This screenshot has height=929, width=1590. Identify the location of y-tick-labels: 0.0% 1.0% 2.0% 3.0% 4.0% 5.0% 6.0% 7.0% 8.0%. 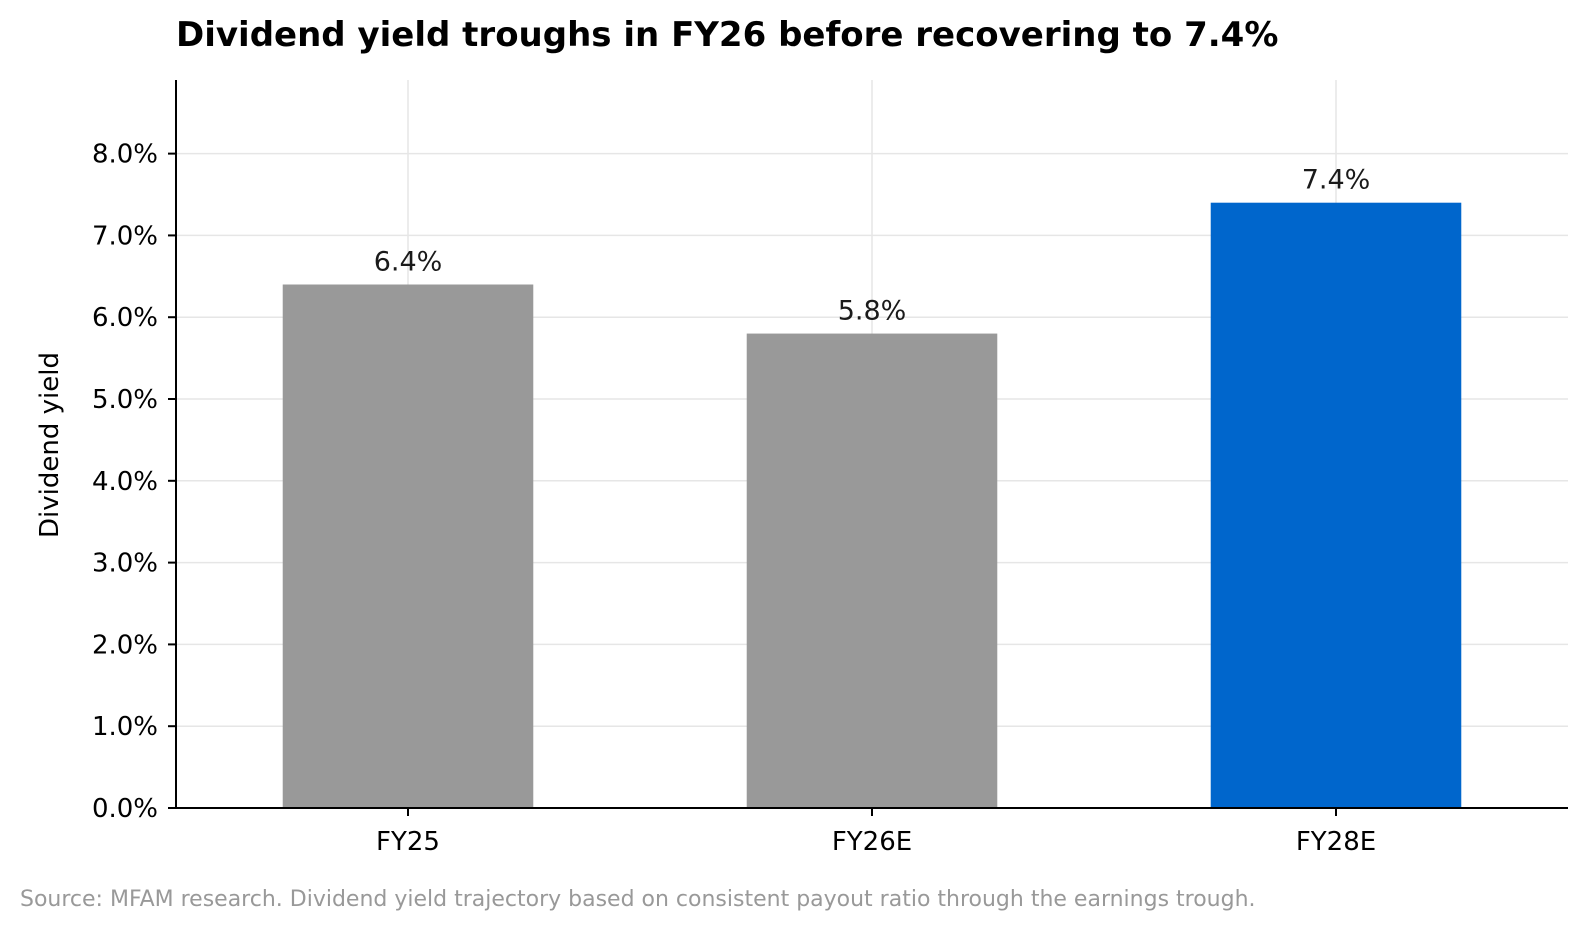
(125, 482).